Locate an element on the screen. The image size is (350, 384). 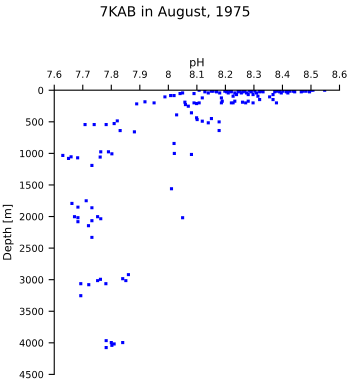
x-tick-label: 8 is located at coordinates (168, 74).